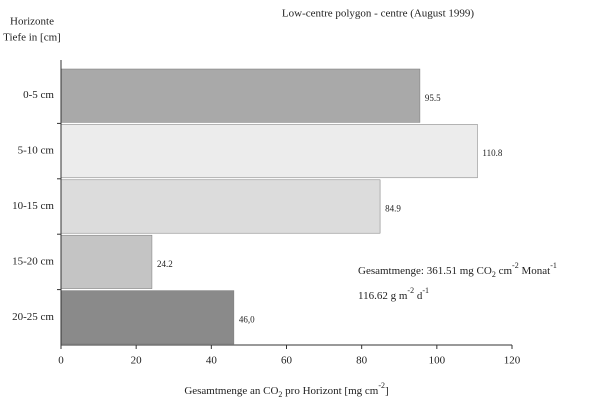  Describe the element at coordinates (418, 296) in the screenshot. I see `annotation-part: d` at that location.